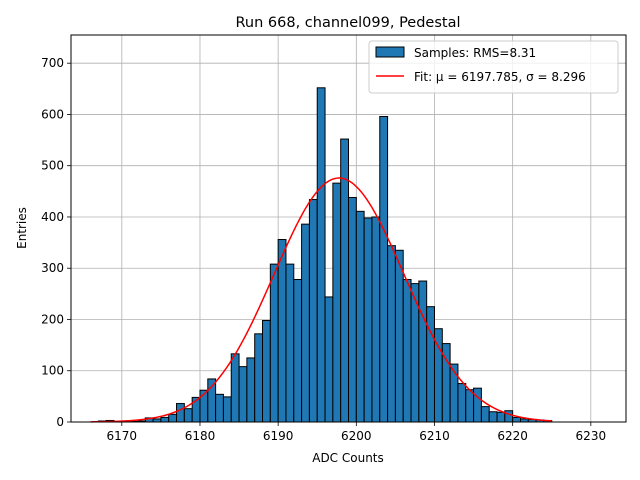  I want to click on y-tick-label: 500, so click(52, 166).